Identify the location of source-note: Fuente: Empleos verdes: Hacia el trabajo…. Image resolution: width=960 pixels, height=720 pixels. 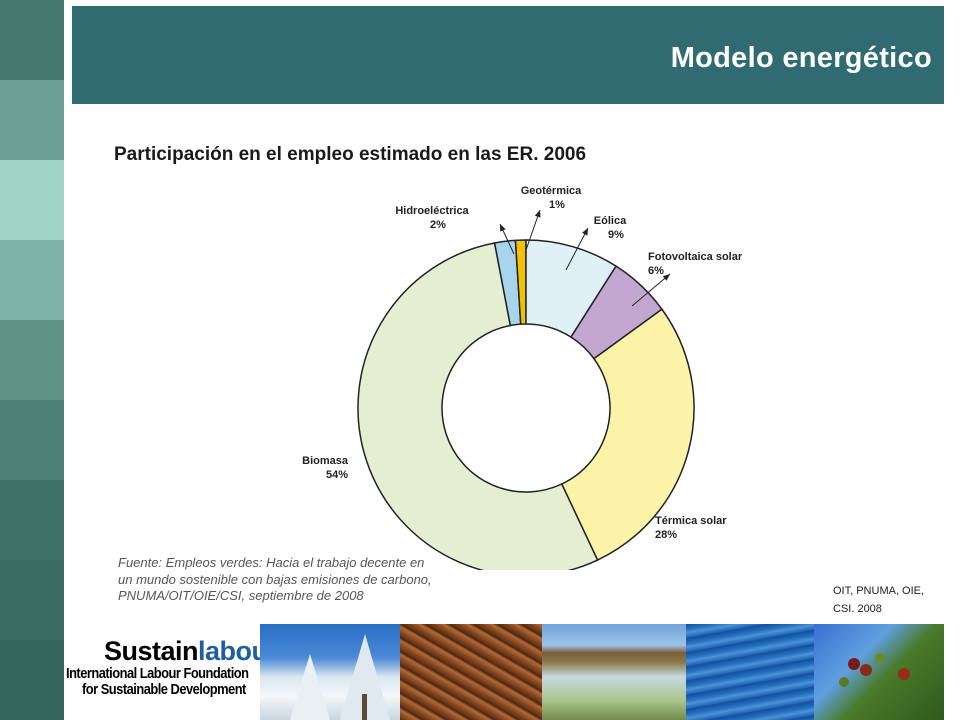
(283, 580).